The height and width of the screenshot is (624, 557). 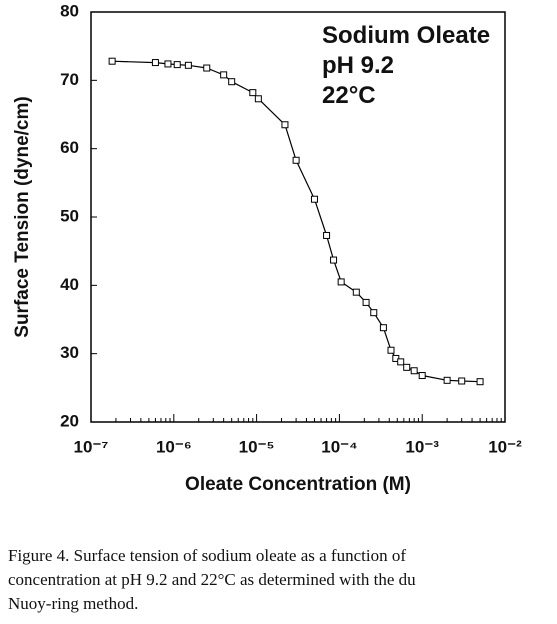 I want to click on x-tick-label: 10⁻³, so click(x=422, y=446).